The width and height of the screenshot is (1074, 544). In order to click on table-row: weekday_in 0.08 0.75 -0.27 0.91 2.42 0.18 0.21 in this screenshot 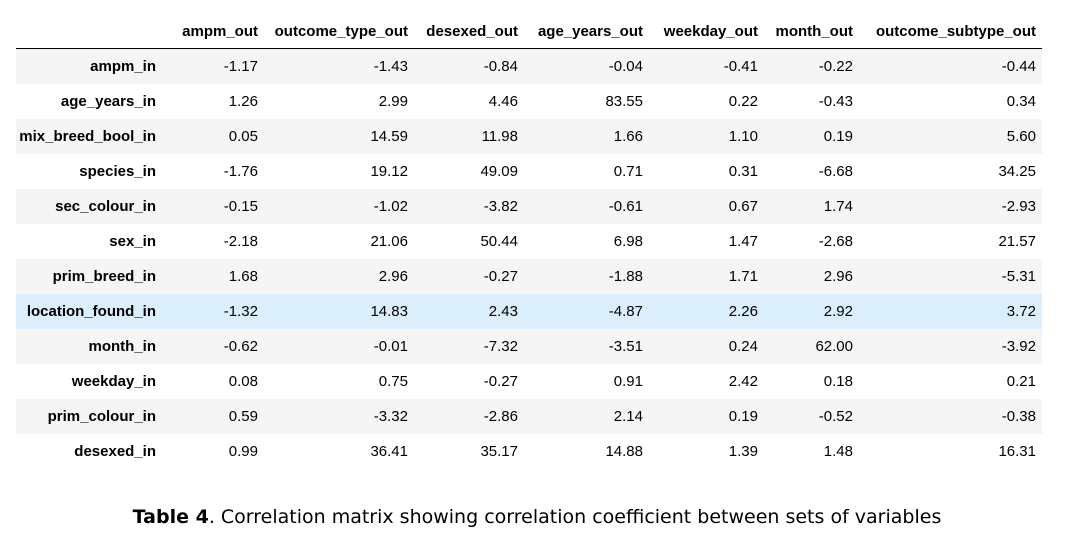, I will do `click(529, 381)`.